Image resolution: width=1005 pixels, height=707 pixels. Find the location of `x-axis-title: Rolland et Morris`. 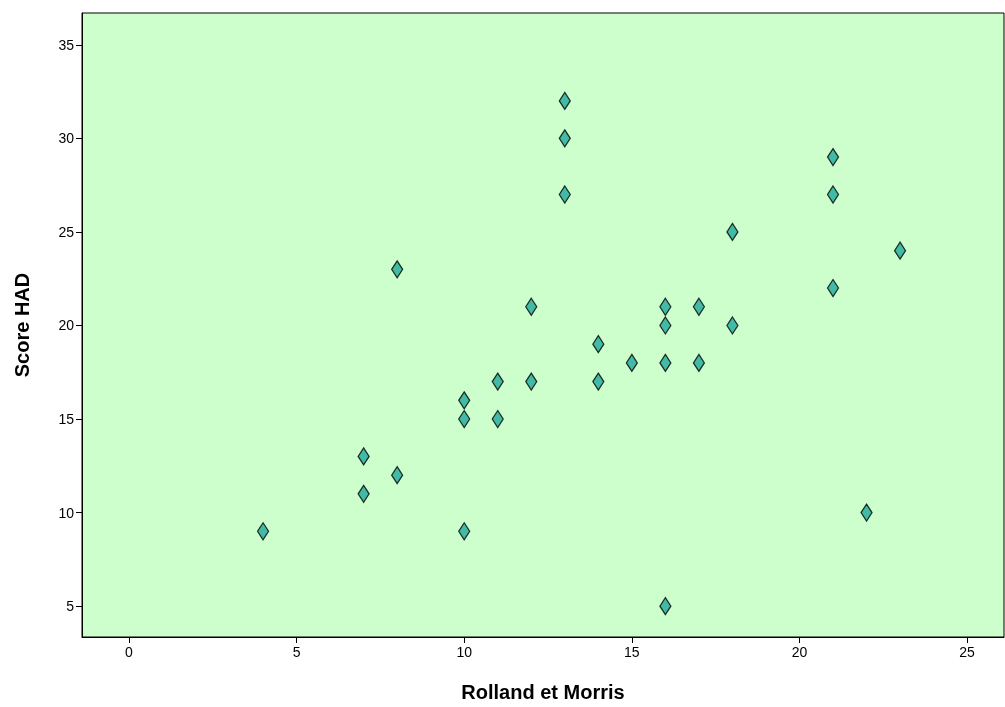

x-axis-title: Rolland et Morris is located at coordinates (543, 692).